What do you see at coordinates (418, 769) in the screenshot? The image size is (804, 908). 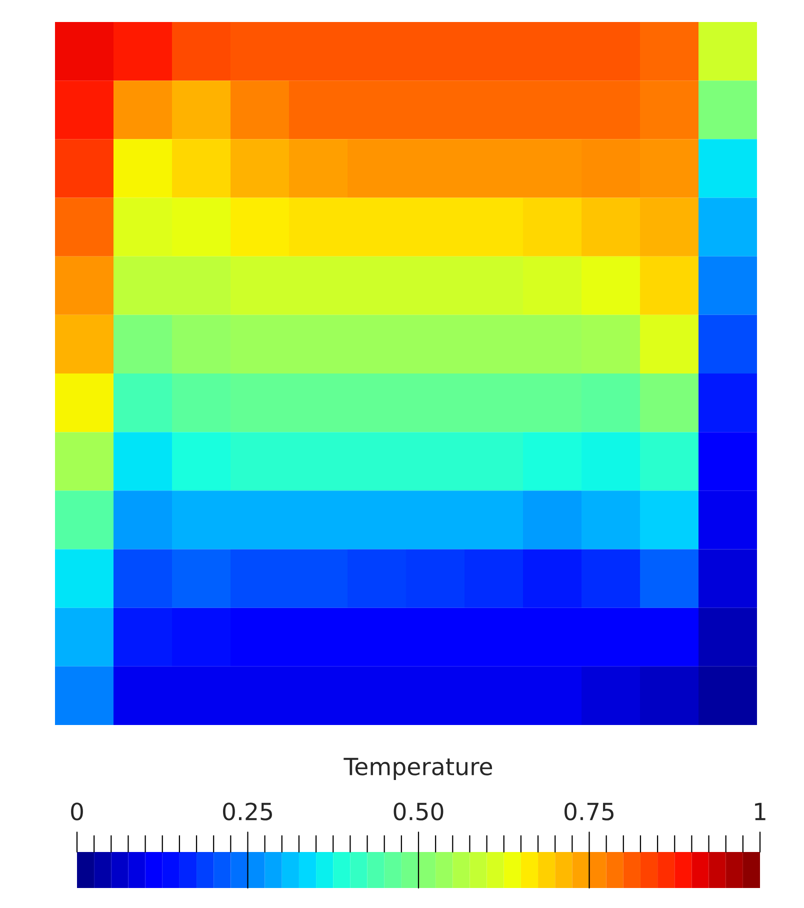 I see `color-bar-title: Temperature` at bounding box center [418, 769].